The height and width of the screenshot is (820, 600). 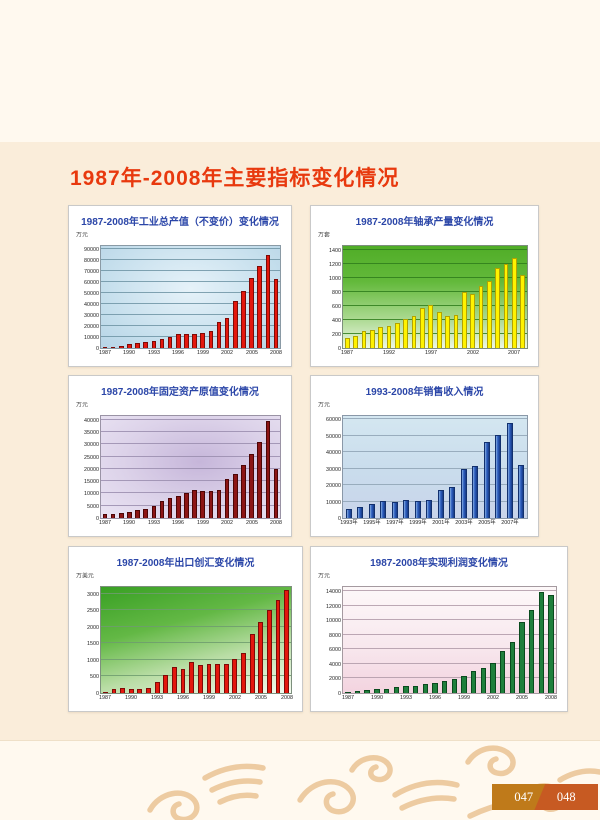 What do you see at coordinates (91, 293) in the screenshot?
I see `y-axis-label: 50000` at bounding box center [91, 293].